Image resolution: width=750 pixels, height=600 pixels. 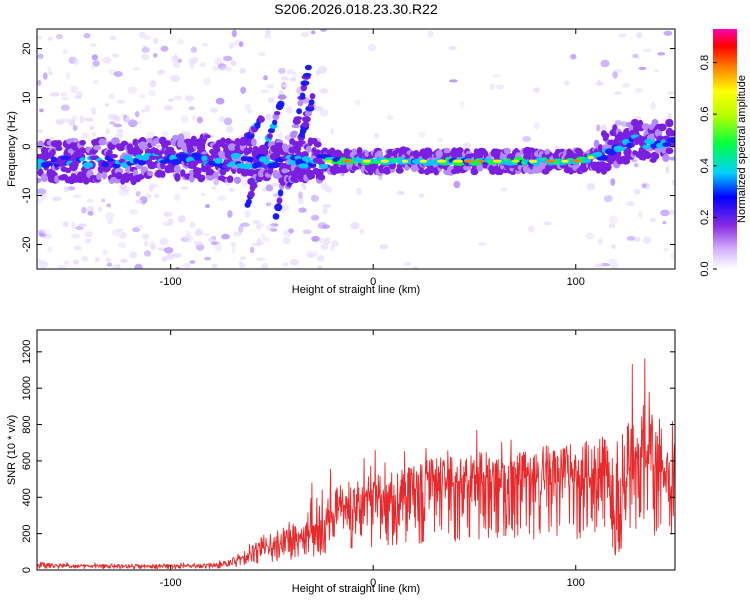 I want to click on y-tick-label: -20, so click(x=27, y=245).